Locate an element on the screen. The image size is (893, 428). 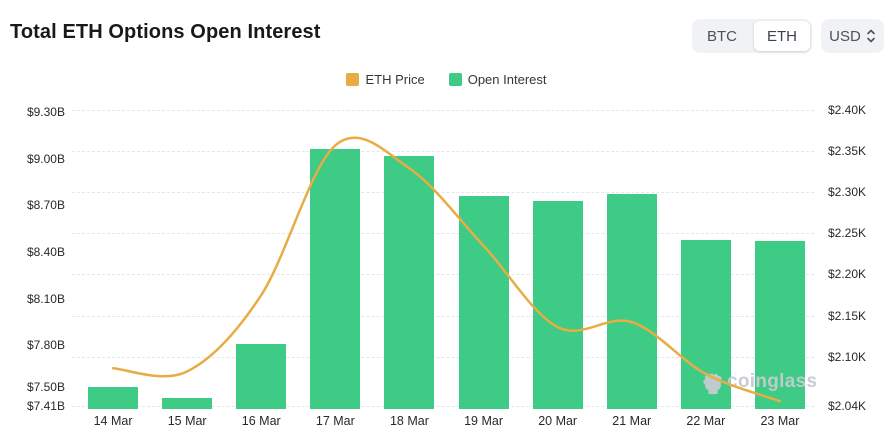
x-axis-label: 14 Mar is located at coordinates (113, 421).